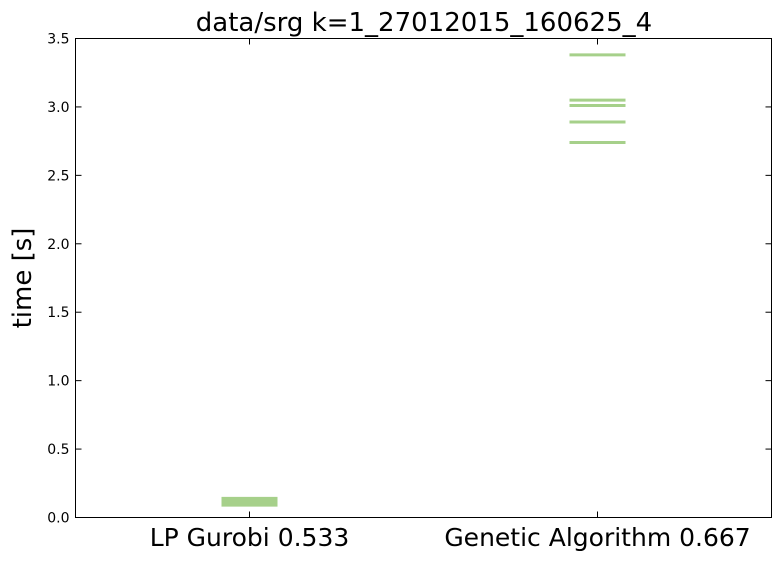  I want to click on y-tick-label: 3.0, so click(58, 108).